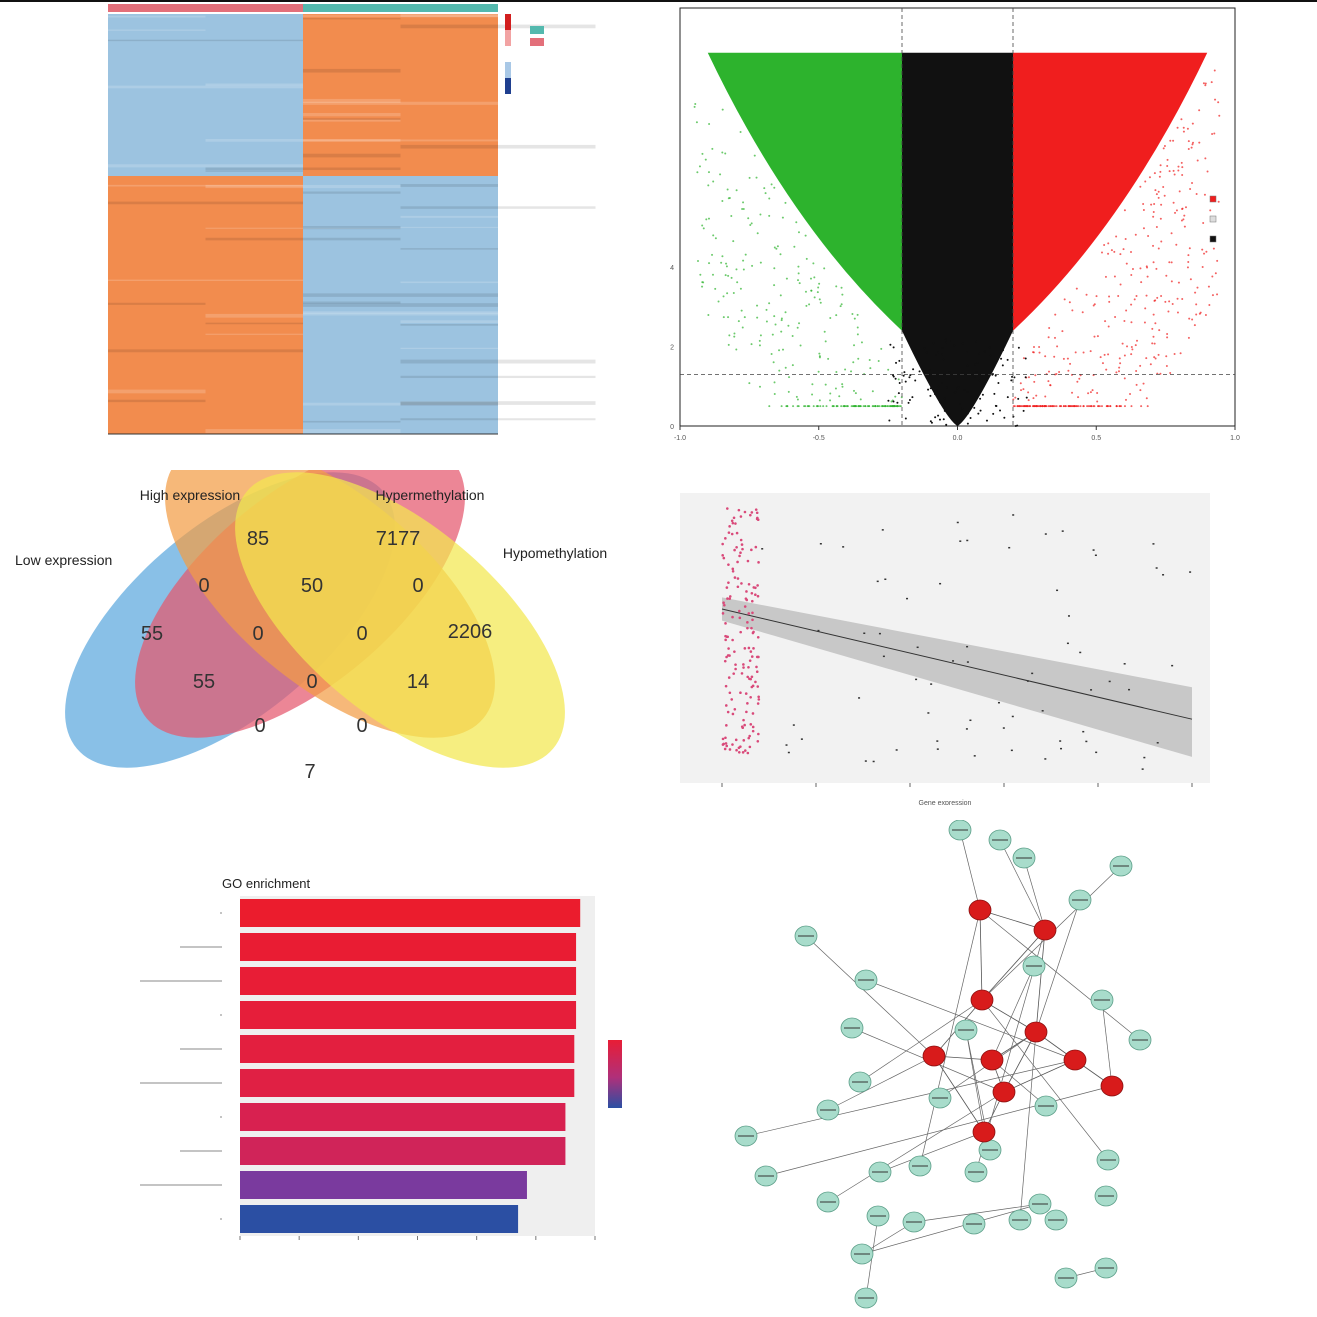 Image resolution: width=1317 pixels, height=1317 pixels. What do you see at coordinates (672, 348) in the screenshot?
I see `volcano-y-tick-label: 2` at bounding box center [672, 348].